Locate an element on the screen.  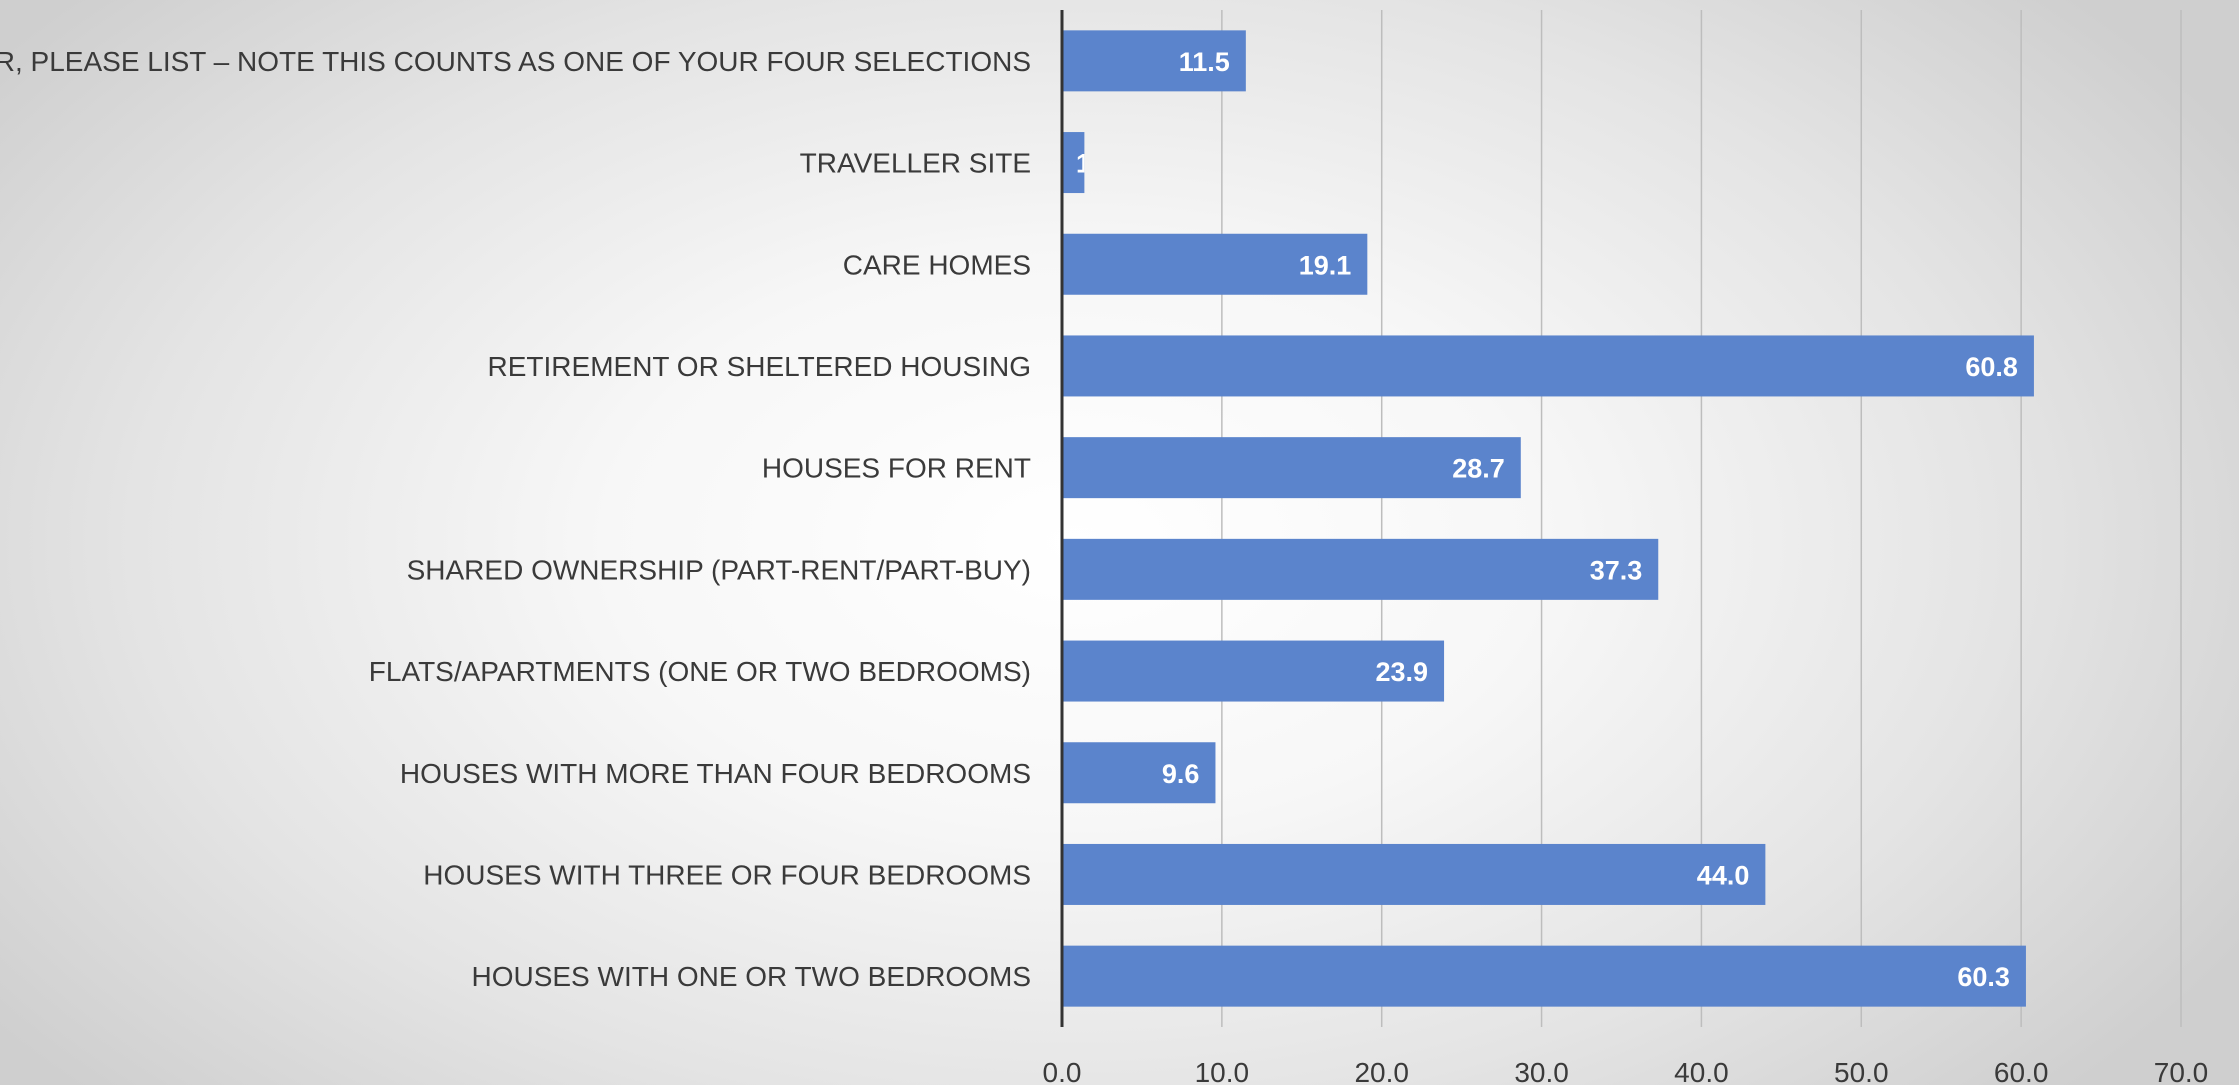
x-tick-label: 60.0 is located at coordinates (2021, 1071).